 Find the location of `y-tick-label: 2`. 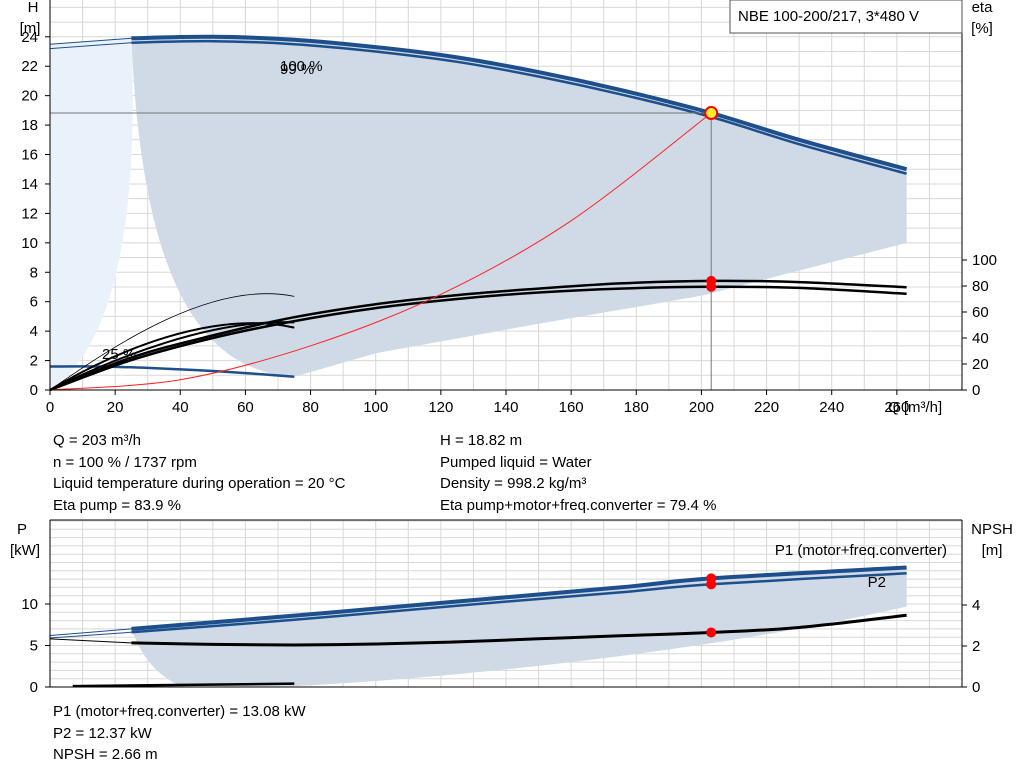

y-tick-label: 2 is located at coordinates (34, 361).